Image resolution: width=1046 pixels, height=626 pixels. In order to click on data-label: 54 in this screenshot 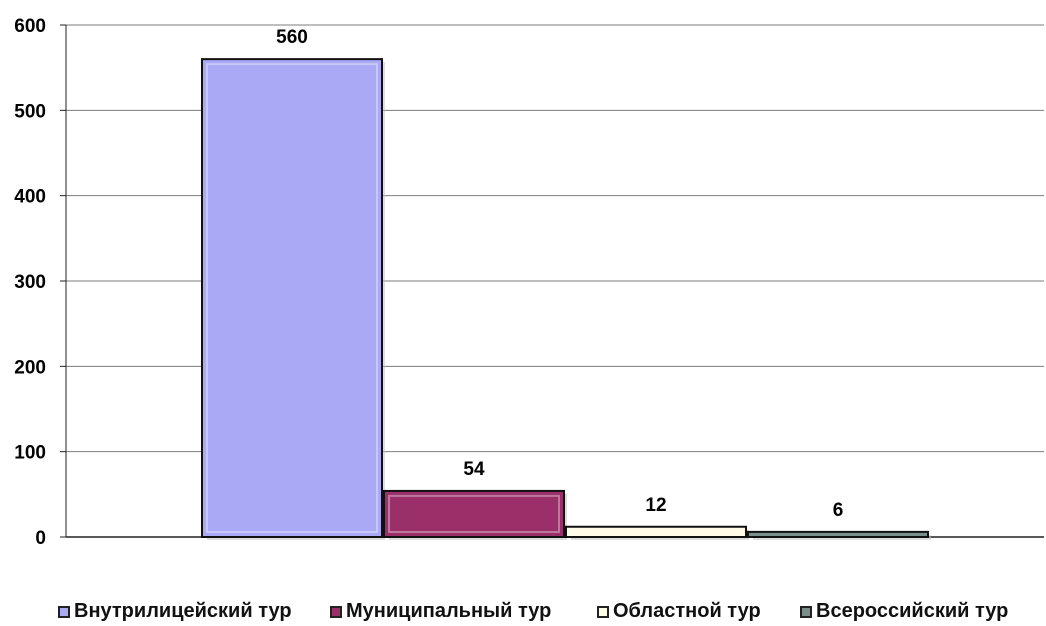, I will do `click(474, 469)`.